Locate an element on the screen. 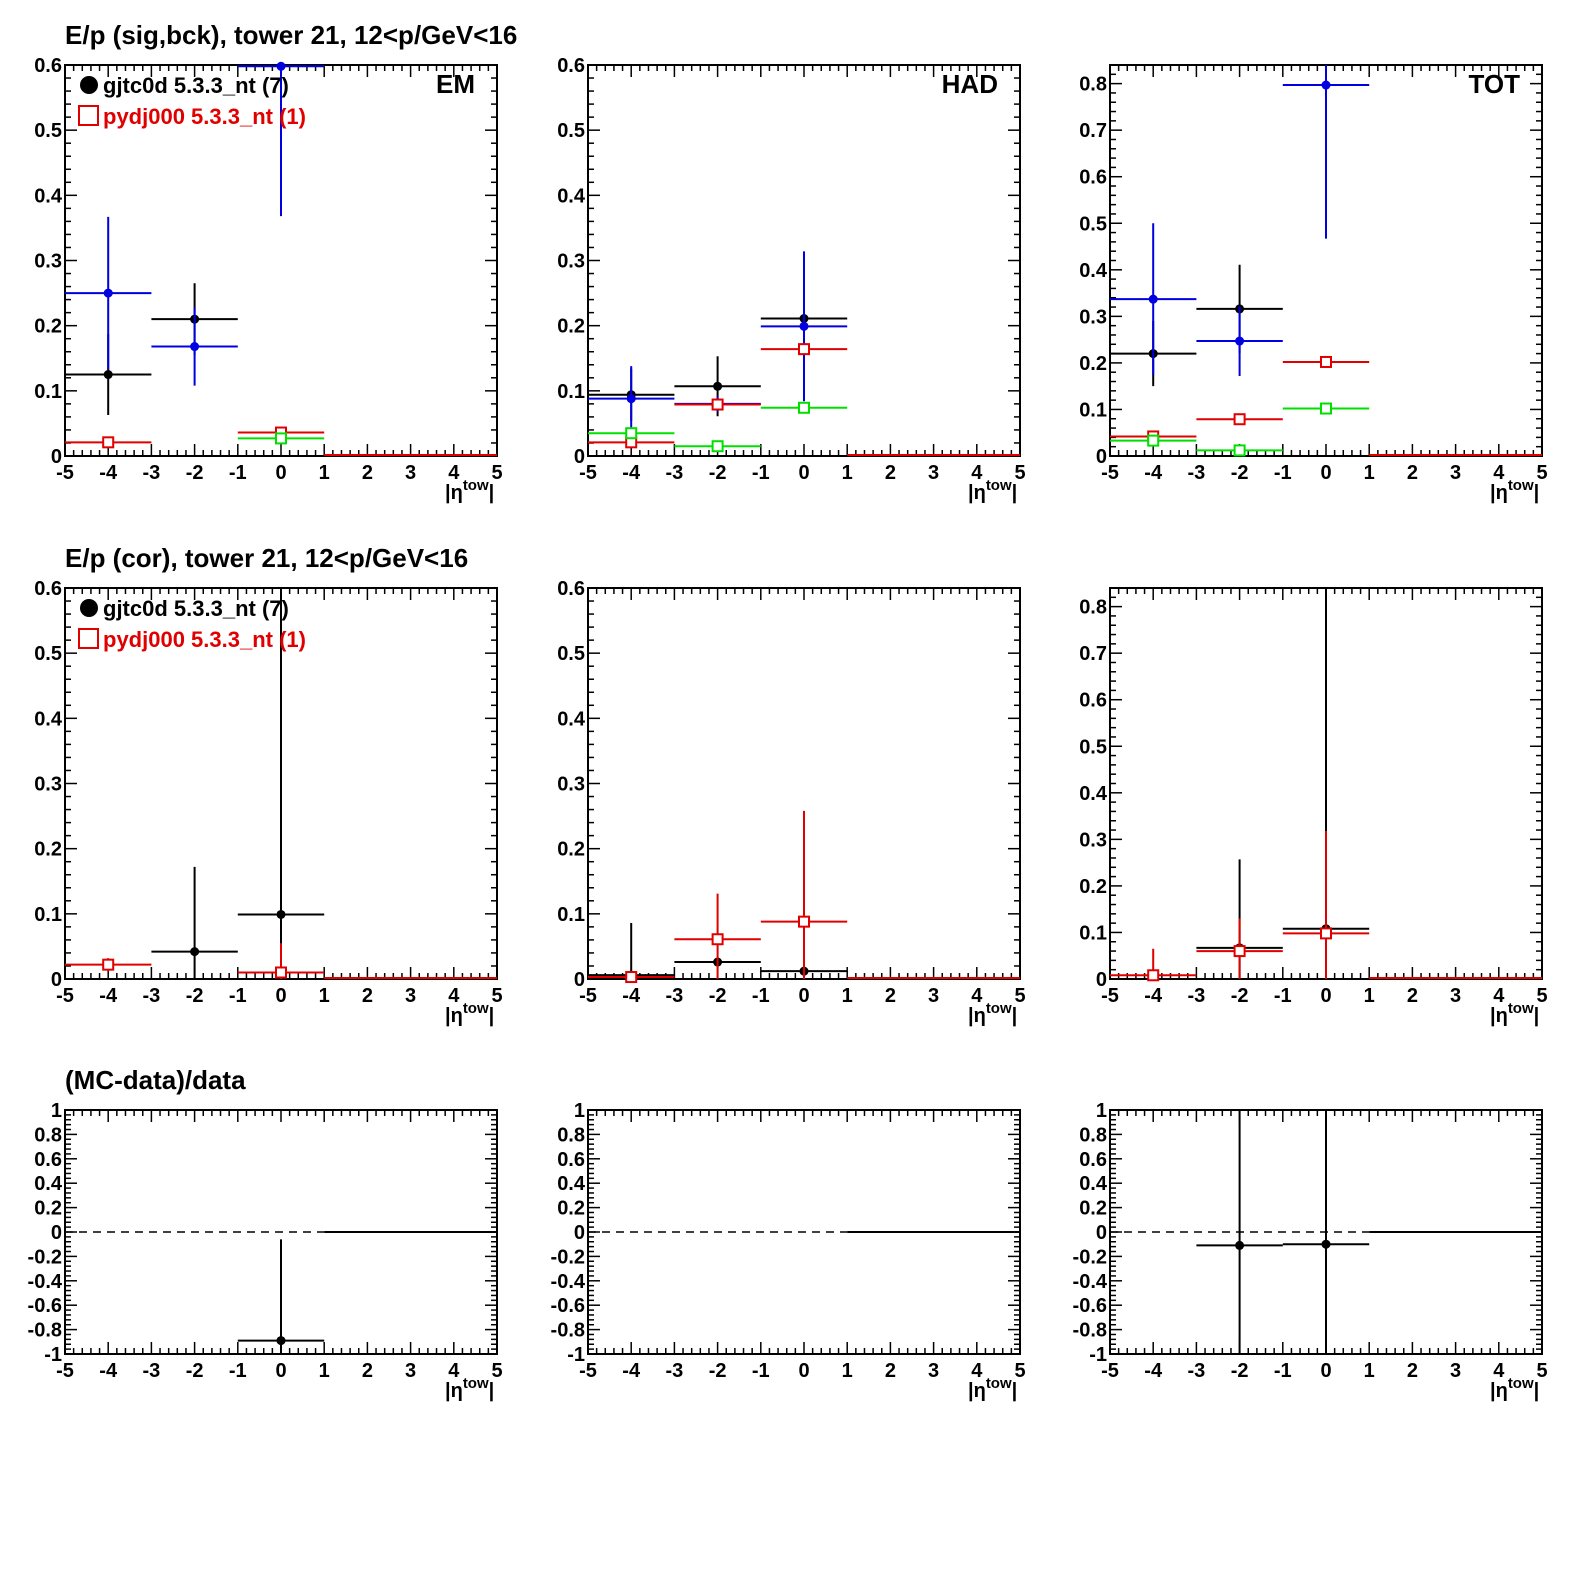  y-tick-label: 0.7 is located at coordinates (1093, 654).